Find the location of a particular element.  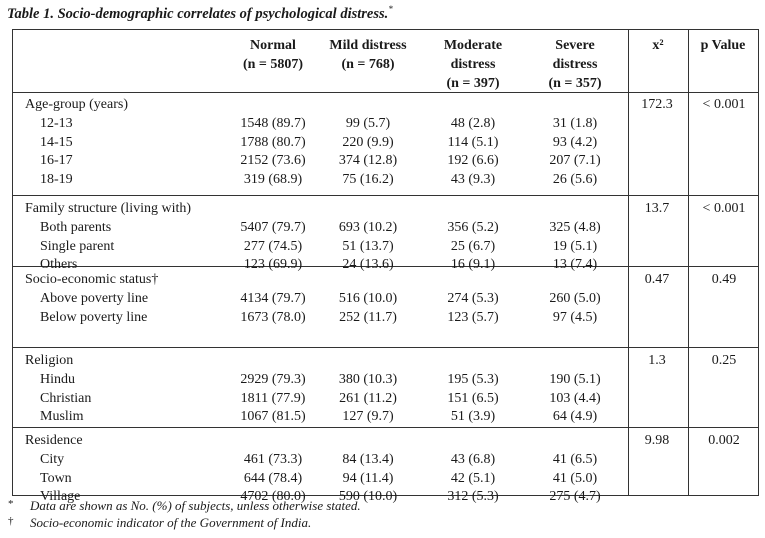

cell-normal: 1548 (89.7) is located at coordinates (273, 123).